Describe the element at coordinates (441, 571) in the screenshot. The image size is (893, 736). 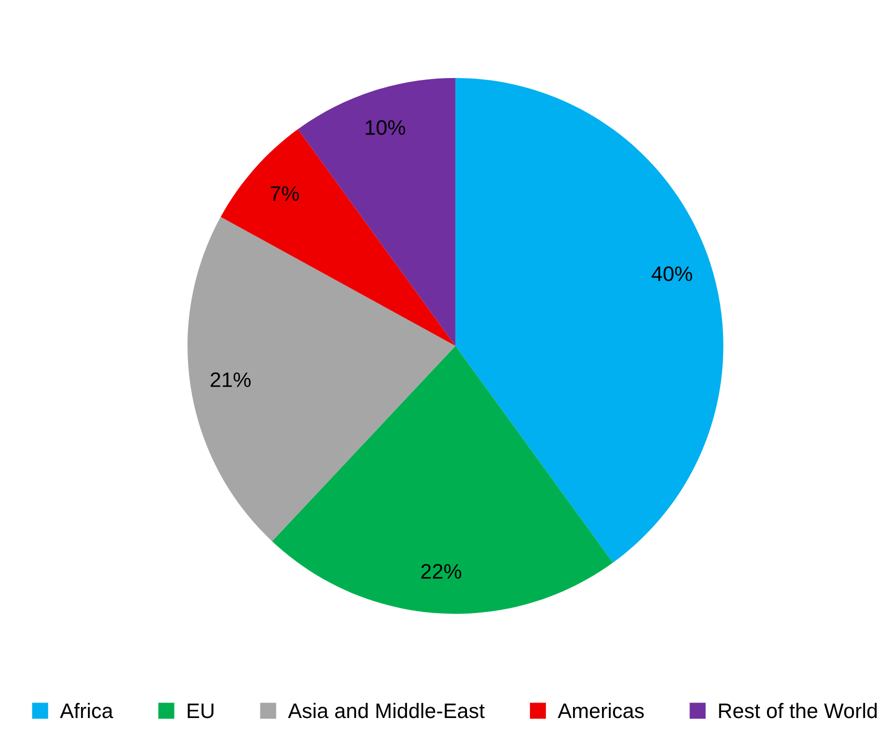
I see `data-label: 22%` at that location.